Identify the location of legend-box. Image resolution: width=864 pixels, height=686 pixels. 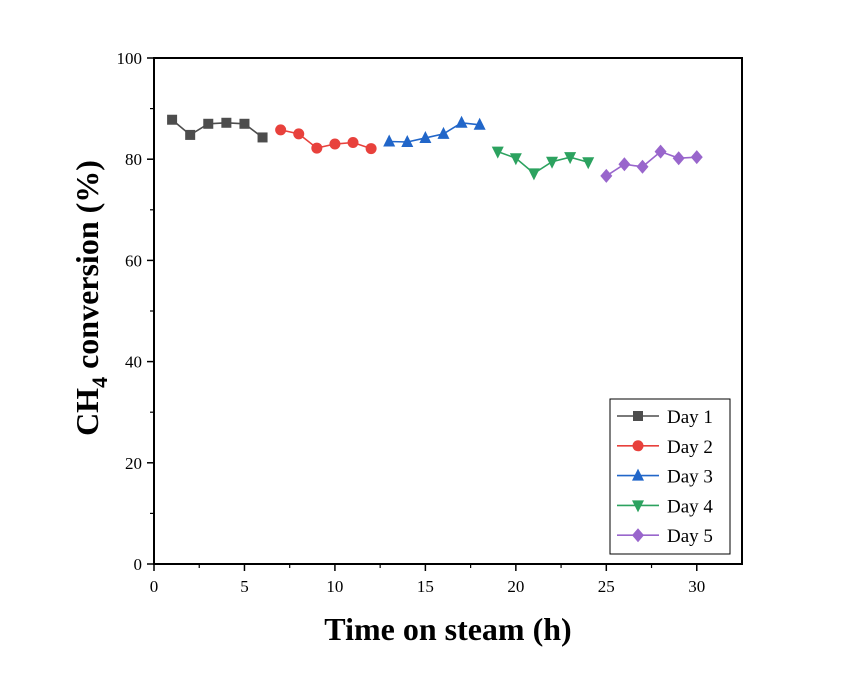
(670, 476).